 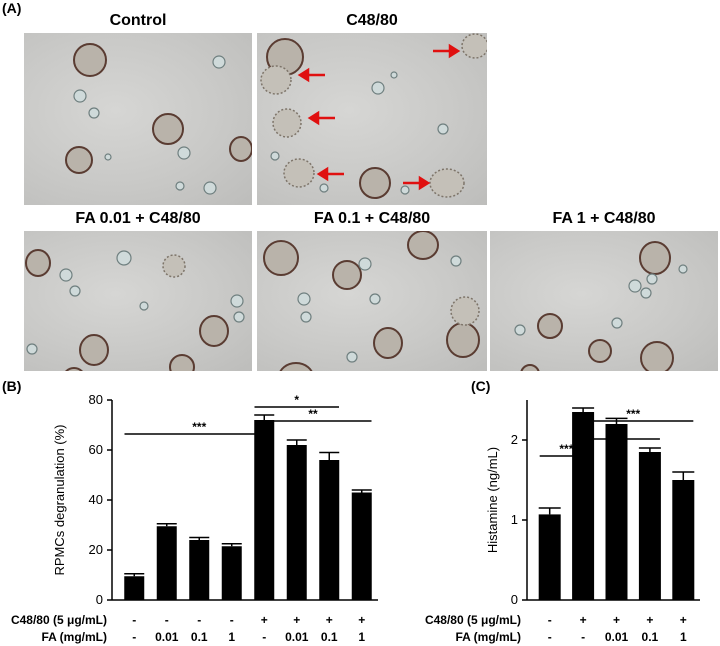 I want to click on chart-b-row-label: FA (mg/mL), so click(x=74, y=637).